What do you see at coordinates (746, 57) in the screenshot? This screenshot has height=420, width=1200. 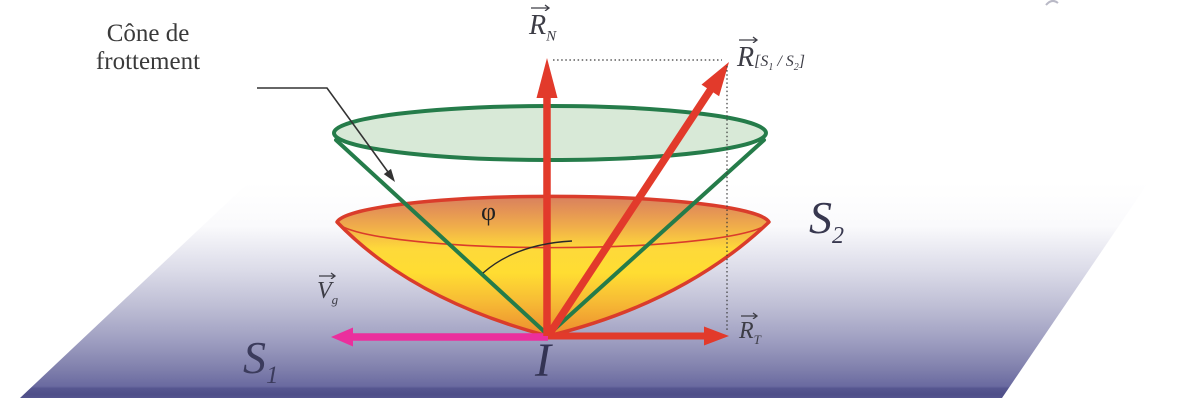 I see `rs1s2-main-text: R` at bounding box center [746, 57].